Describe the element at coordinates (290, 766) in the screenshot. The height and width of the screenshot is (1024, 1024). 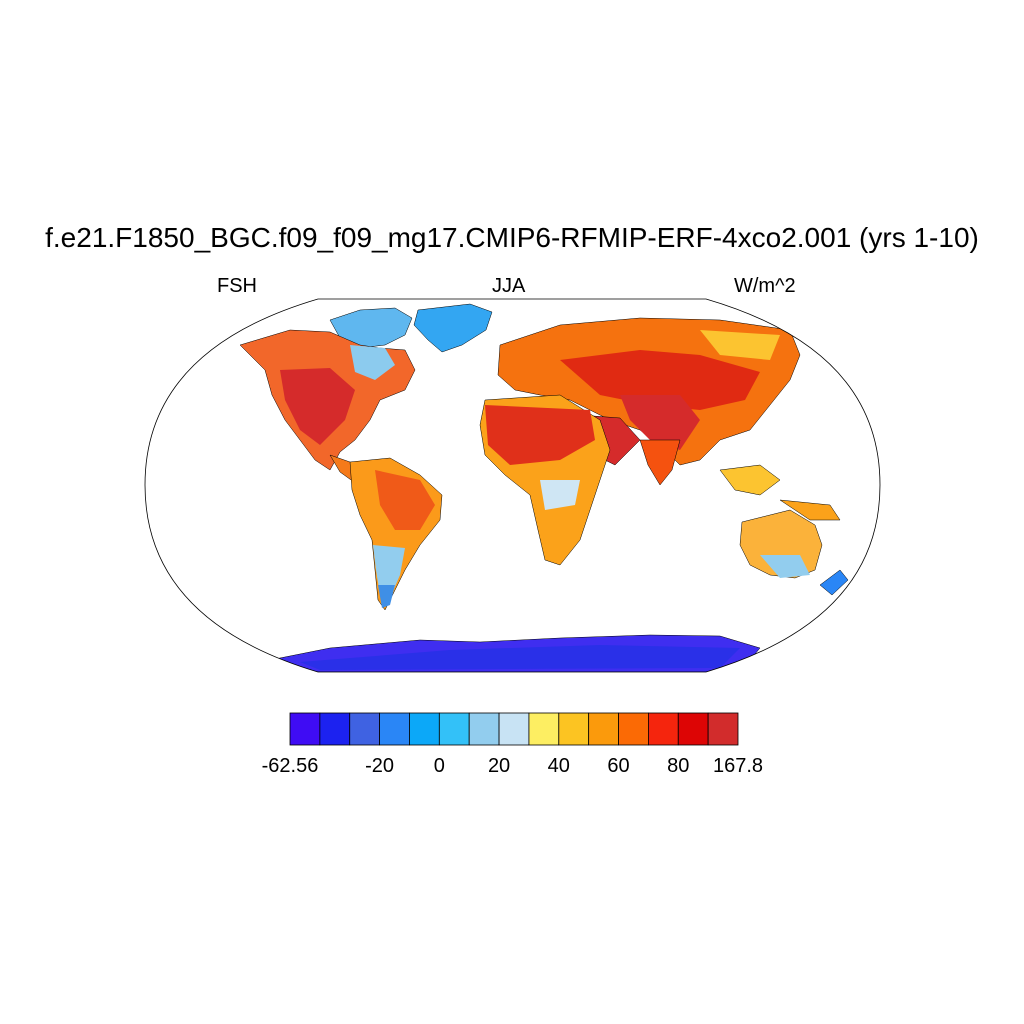
I see `colorbar-tick-label: -62.56` at that location.